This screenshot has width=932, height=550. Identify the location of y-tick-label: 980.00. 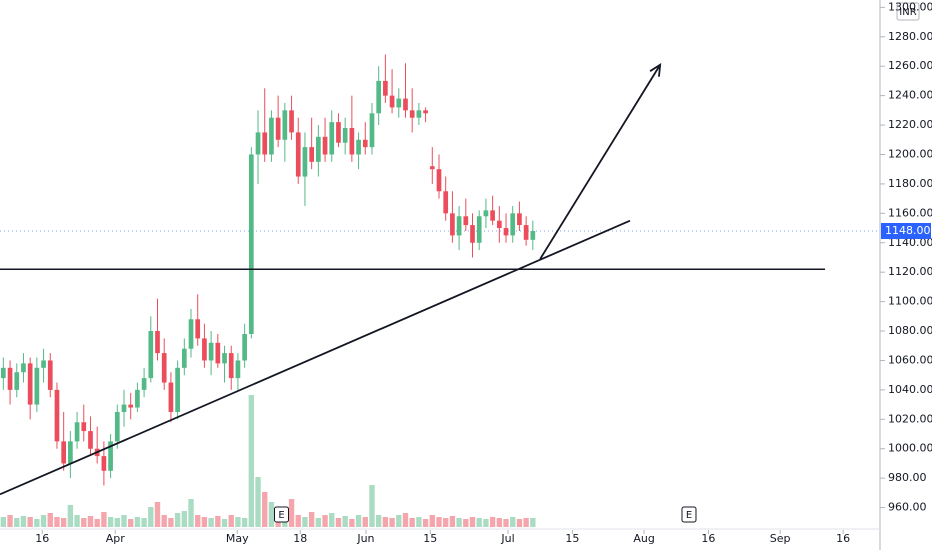
(907, 477).